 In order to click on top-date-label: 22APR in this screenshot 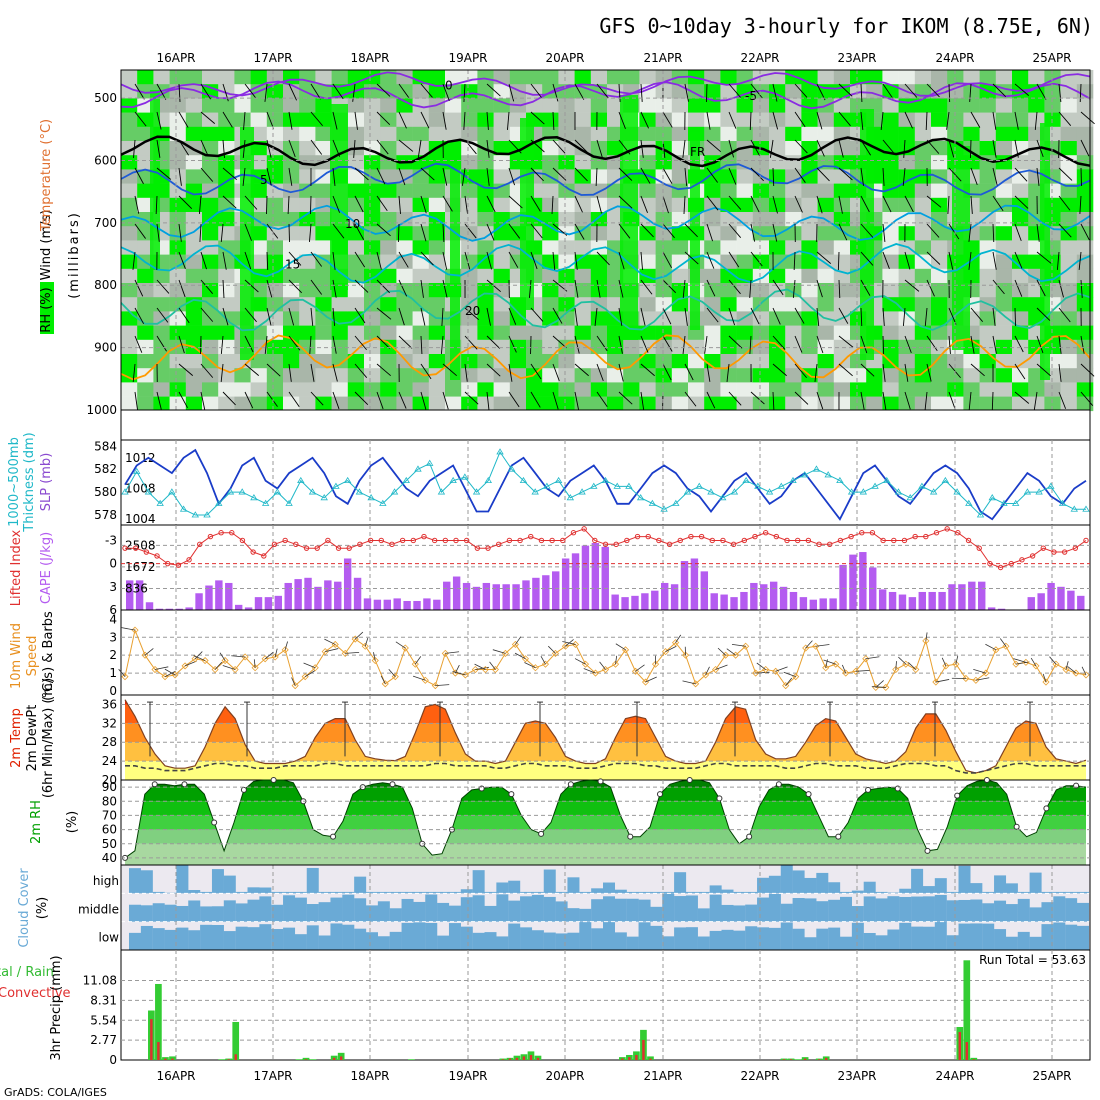, I will do `click(759, 58)`.